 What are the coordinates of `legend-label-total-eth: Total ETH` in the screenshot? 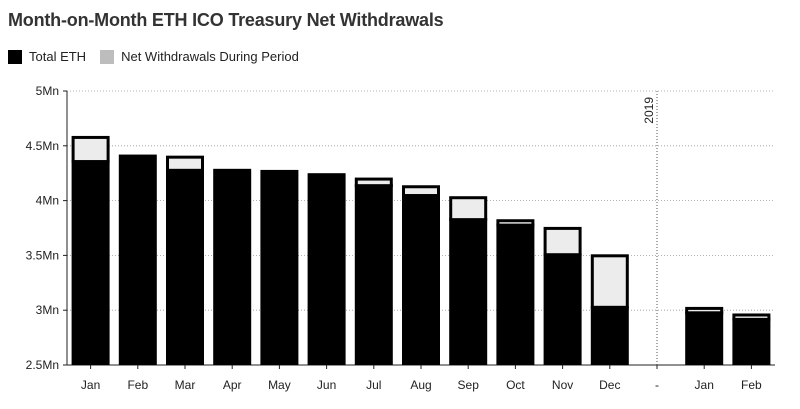 It's located at (58, 56).